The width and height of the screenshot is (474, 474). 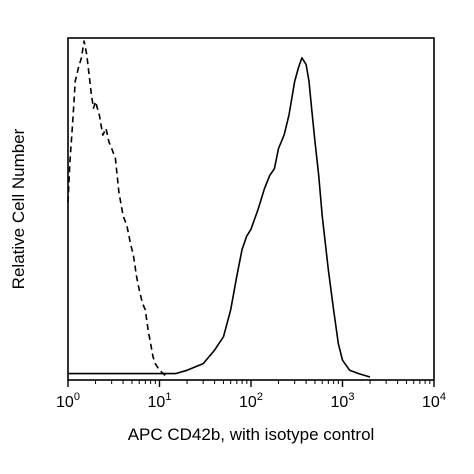 I want to click on x-tick-label: 10², so click(x=251, y=401).